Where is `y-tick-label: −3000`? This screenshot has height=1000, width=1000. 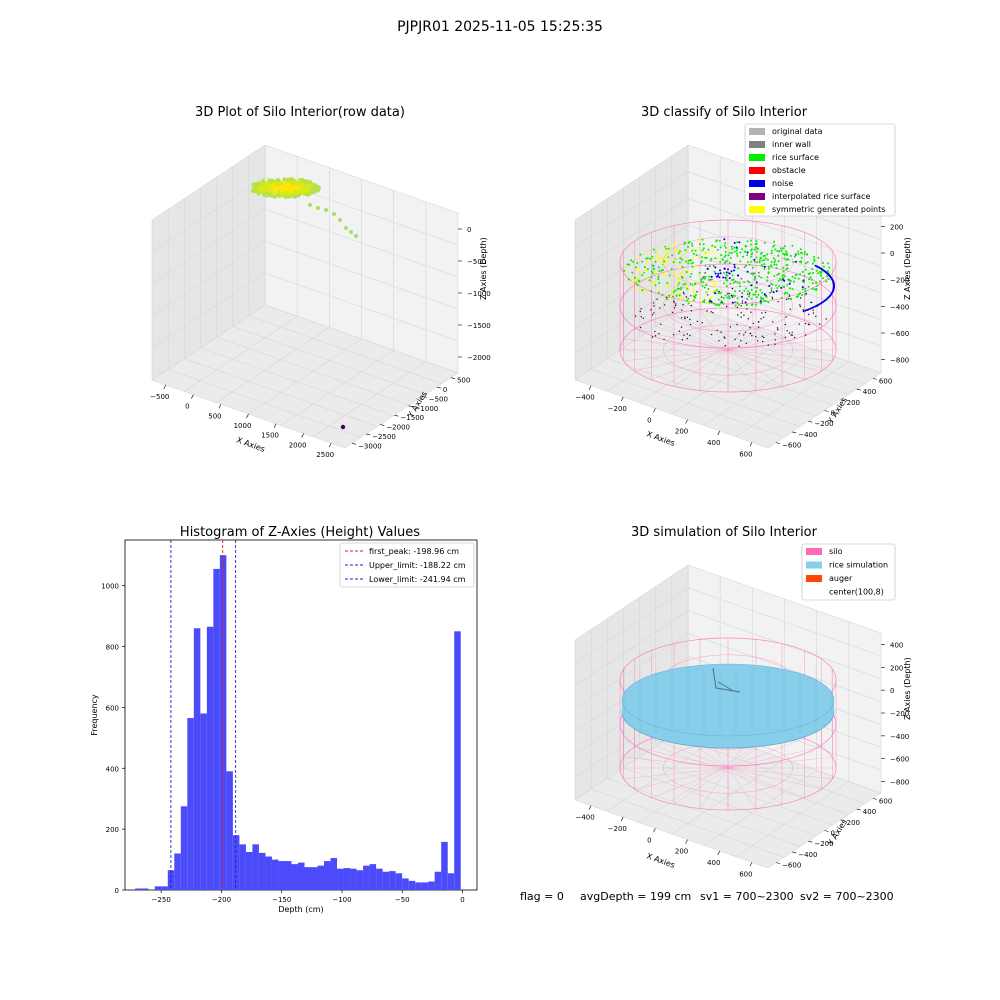
y-tick-label: −3000 is located at coordinates (370, 446).